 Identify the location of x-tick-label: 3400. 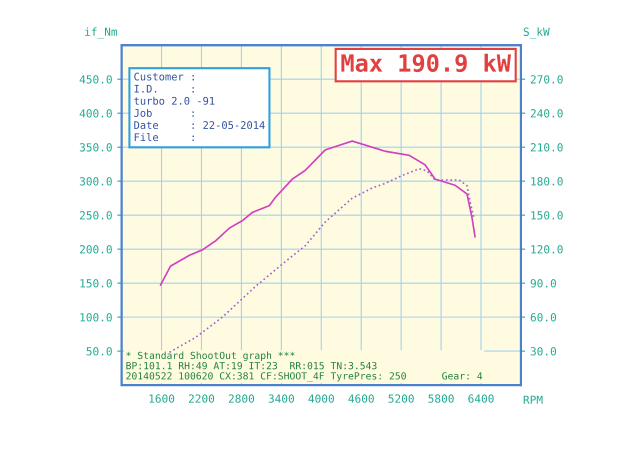
(281, 398).